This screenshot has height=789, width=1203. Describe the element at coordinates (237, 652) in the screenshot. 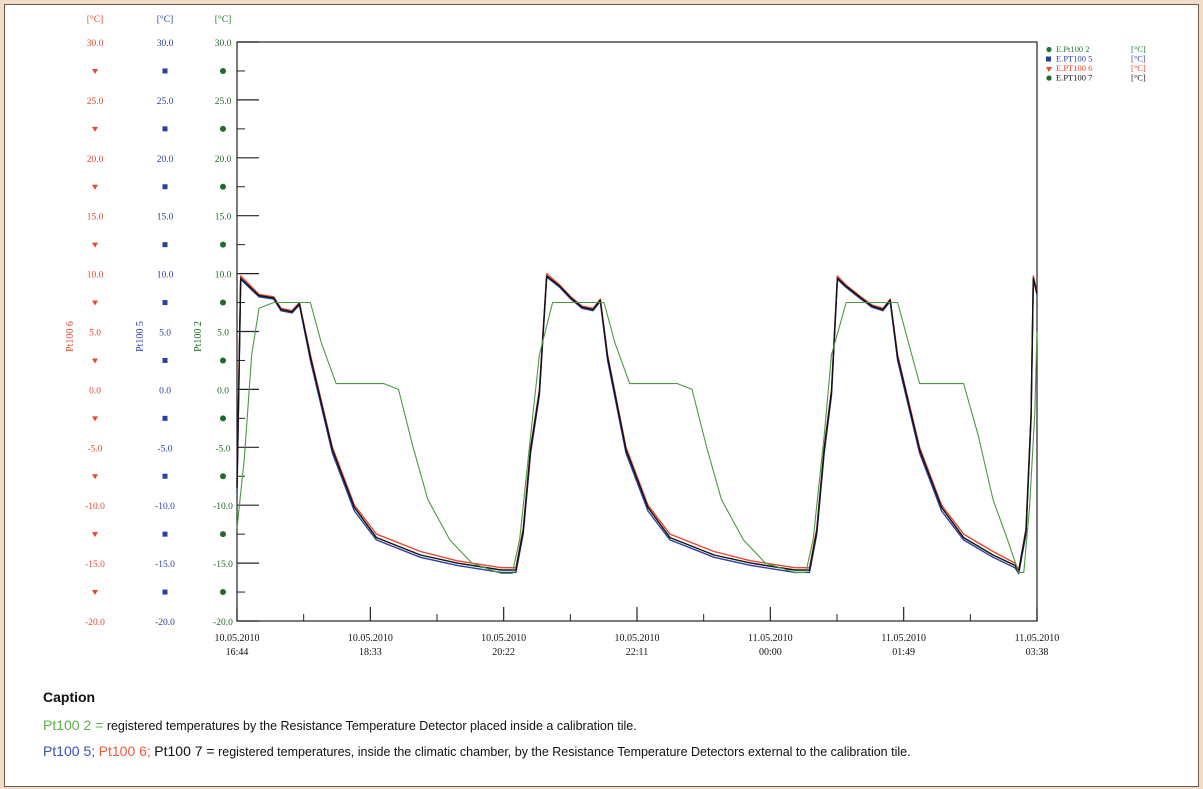

I see `x-tick-label-time: 16:44` at that location.